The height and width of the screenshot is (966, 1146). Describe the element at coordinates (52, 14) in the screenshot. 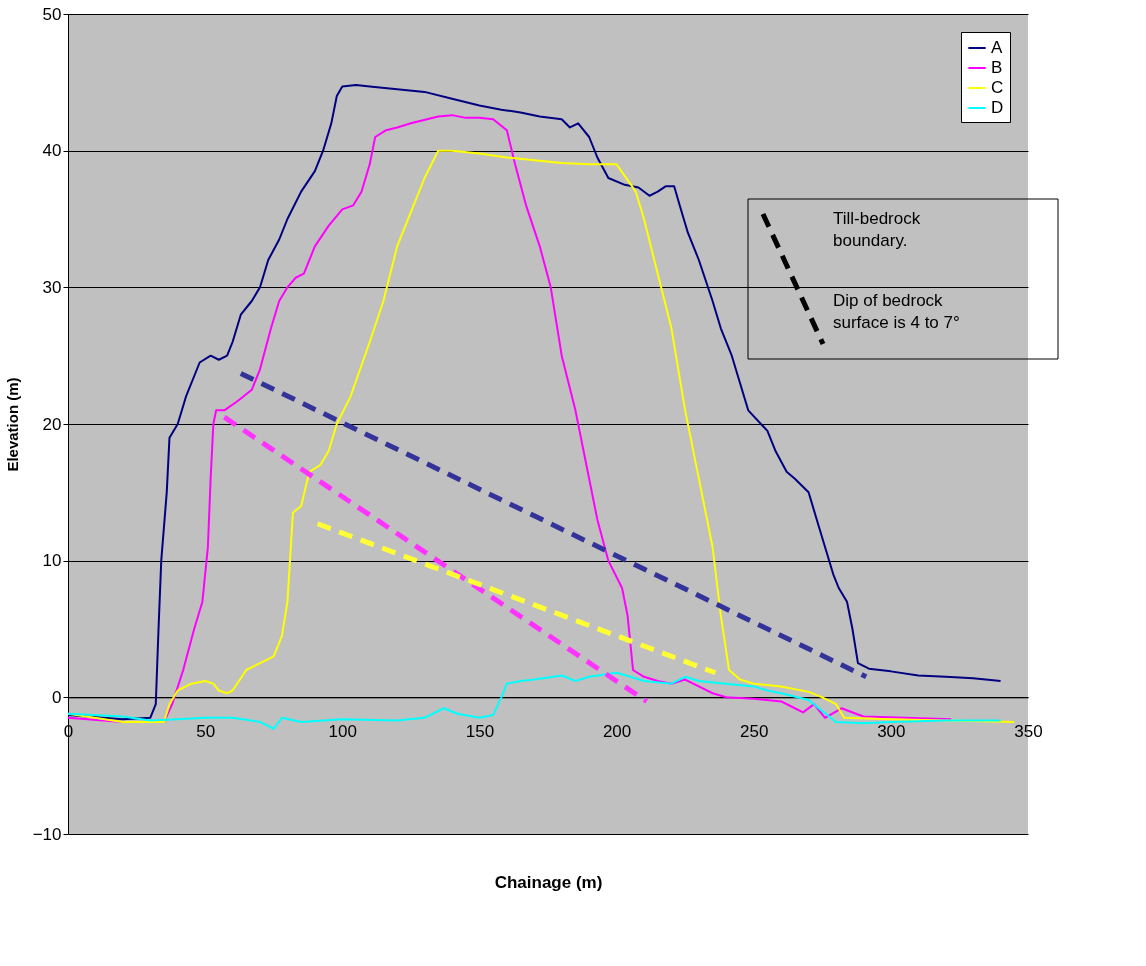

I see `y-tick-label: 50` at that location.